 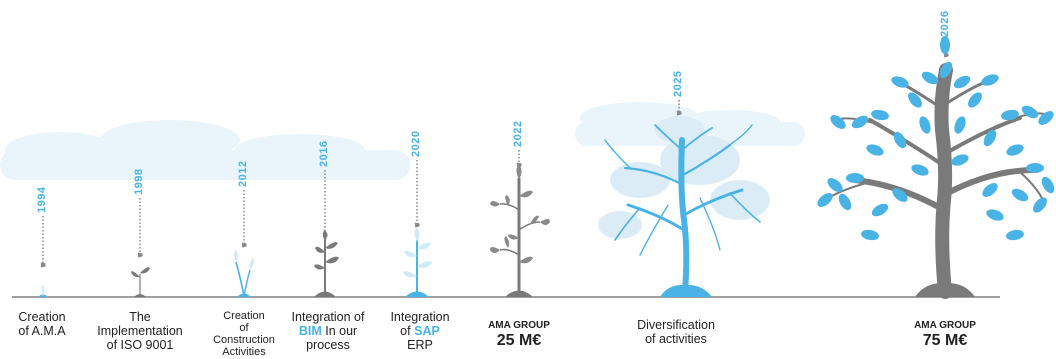 I want to click on year-2022: 2022, so click(x=518, y=133).